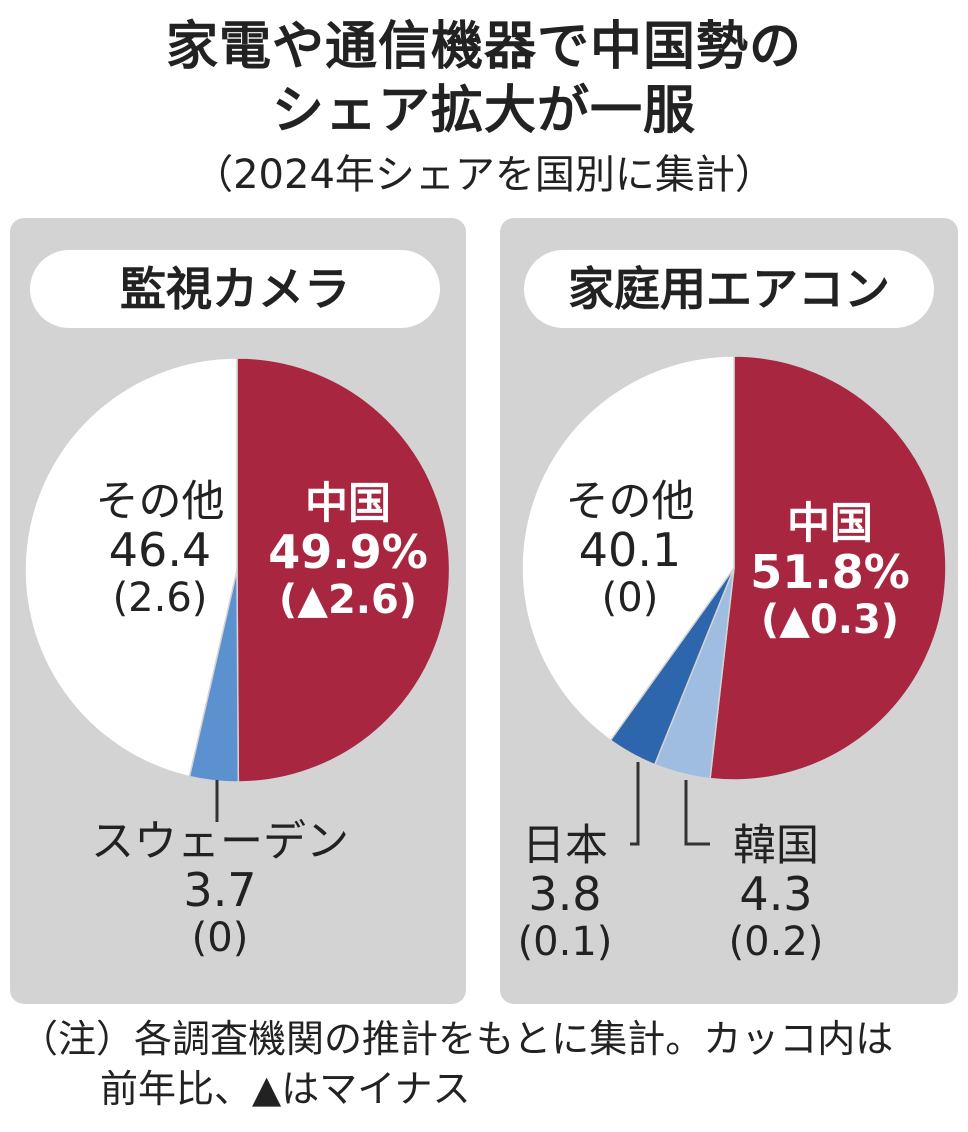 Image resolution: width=968 pixels, height=1132 pixels. What do you see at coordinates (565, 846) in the screenshot?
I see `label-japan-aircon-name: 日本` at bounding box center [565, 846].